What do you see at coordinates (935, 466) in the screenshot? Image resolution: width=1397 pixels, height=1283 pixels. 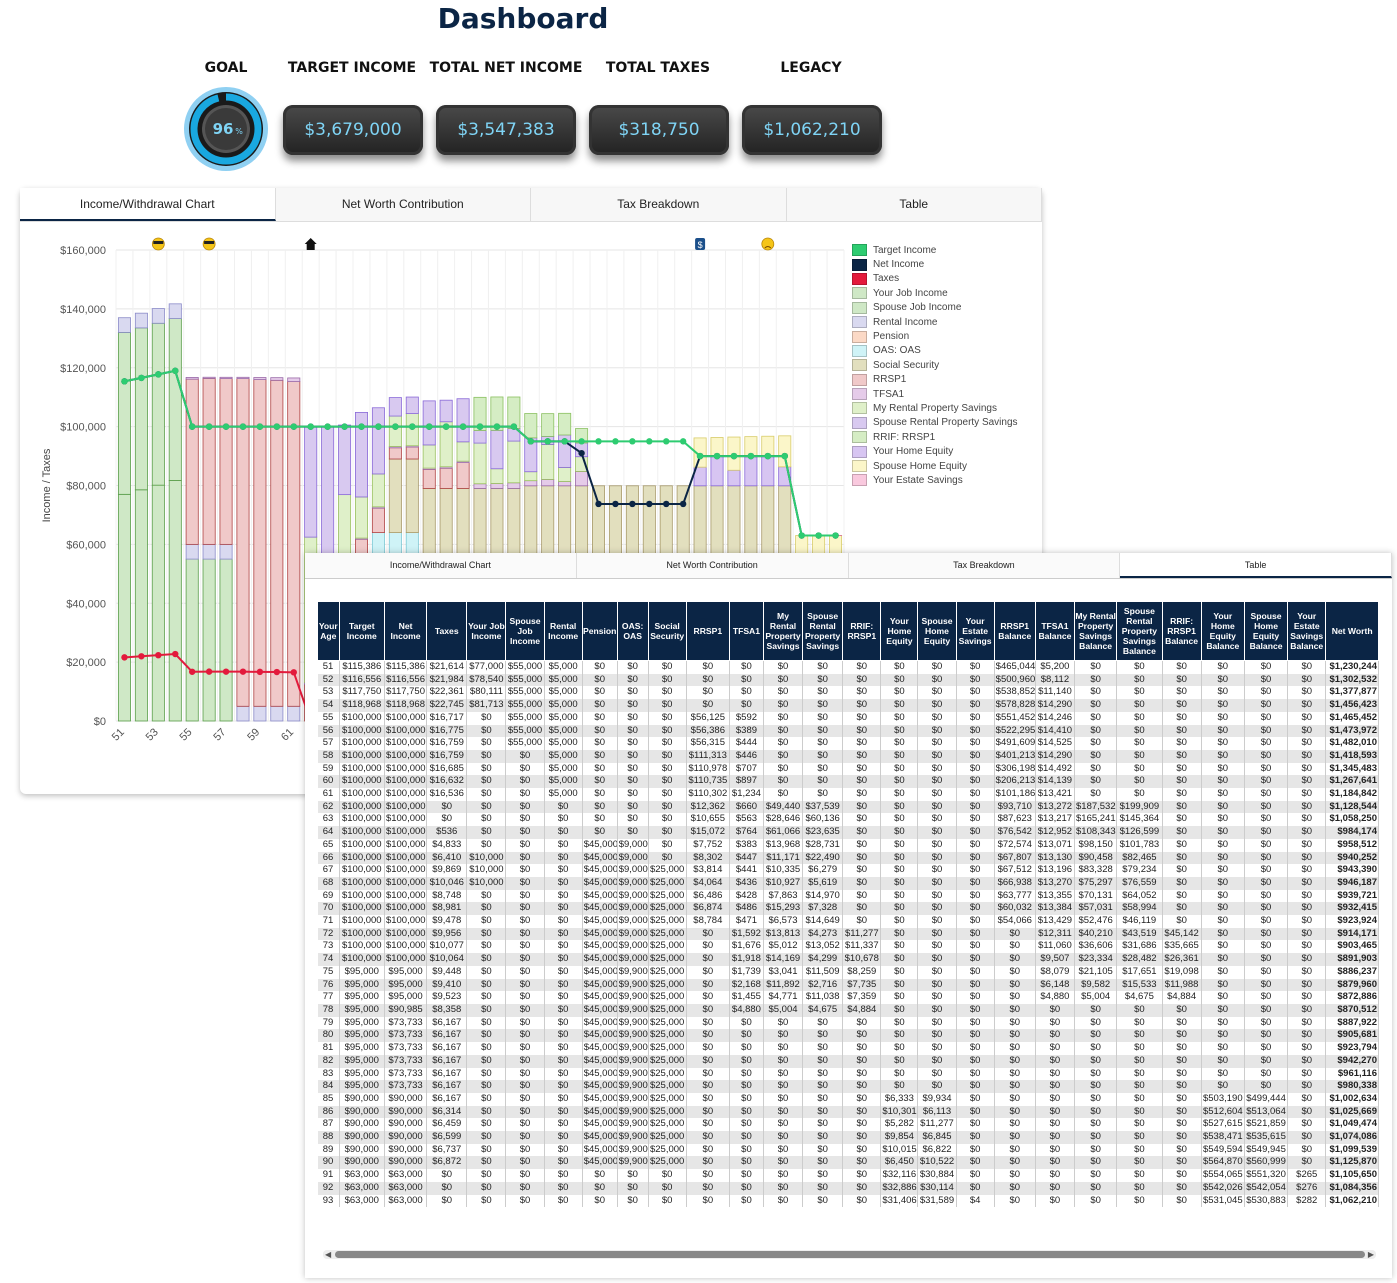 I see `legend-item: Spouse Home Equity` at bounding box center [935, 466].